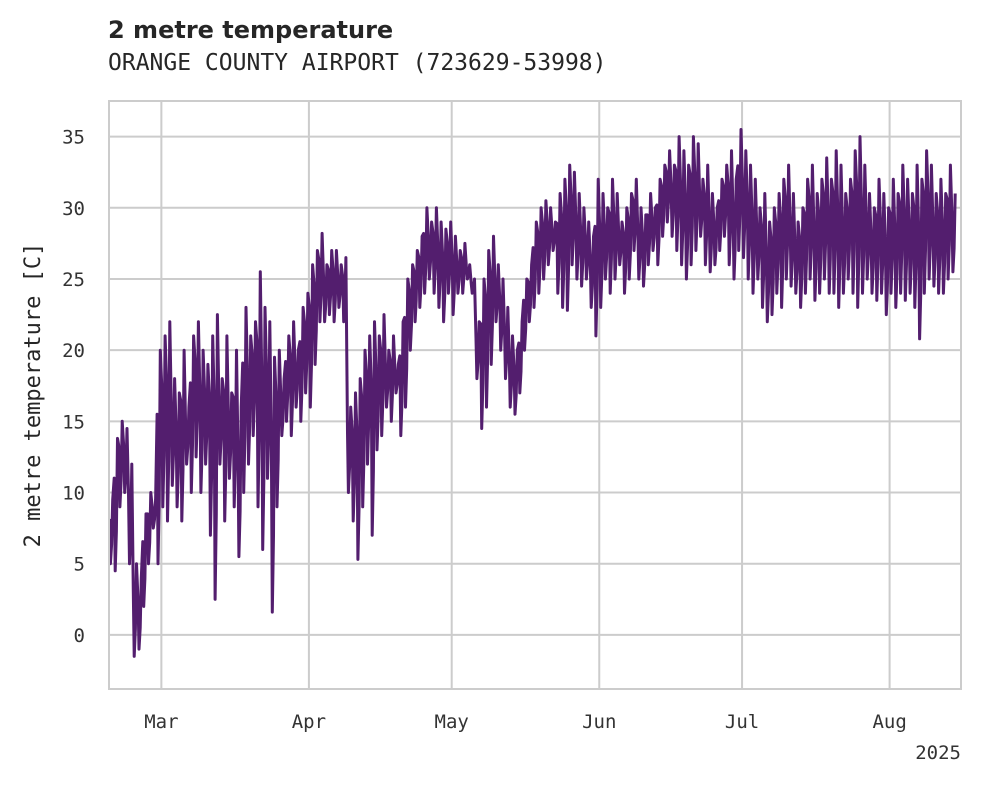 Image resolution: width=981 pixels, height=785 pixels. What do you see at coordinates (73, 387) in the screenshot?
I see `y-tick-labels: 0 5 10 15 20 25 30 35` at bounding box center [73, 387].